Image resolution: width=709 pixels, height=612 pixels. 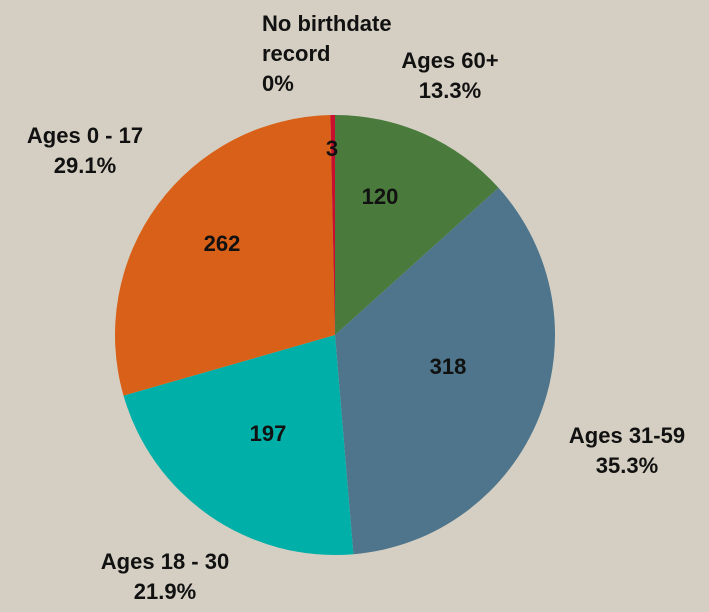 I want to click on percent-label: 29.1%, so click(x=85, y=165).